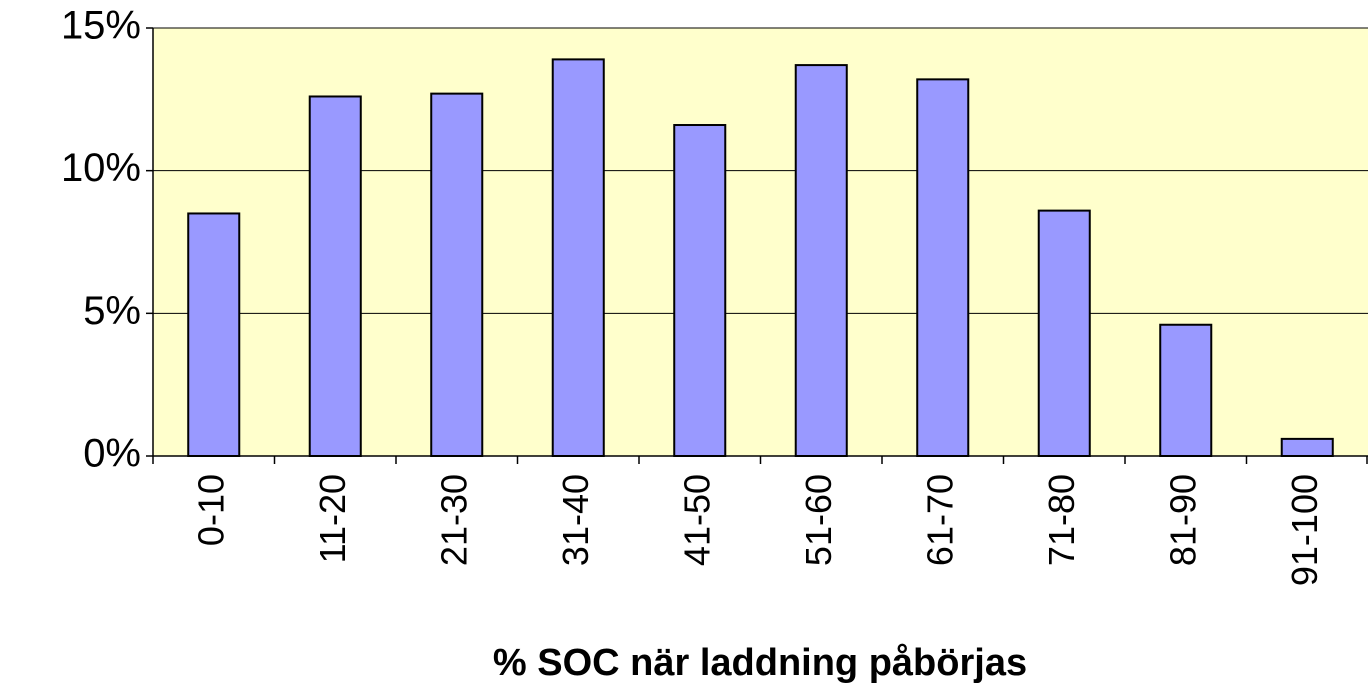 This screenshot has width=1368, height=693. What do you see at coordinates (939, 520) in the screenshot?
I see `x-tick-label: 61-70` at bounding box center [939, 520].